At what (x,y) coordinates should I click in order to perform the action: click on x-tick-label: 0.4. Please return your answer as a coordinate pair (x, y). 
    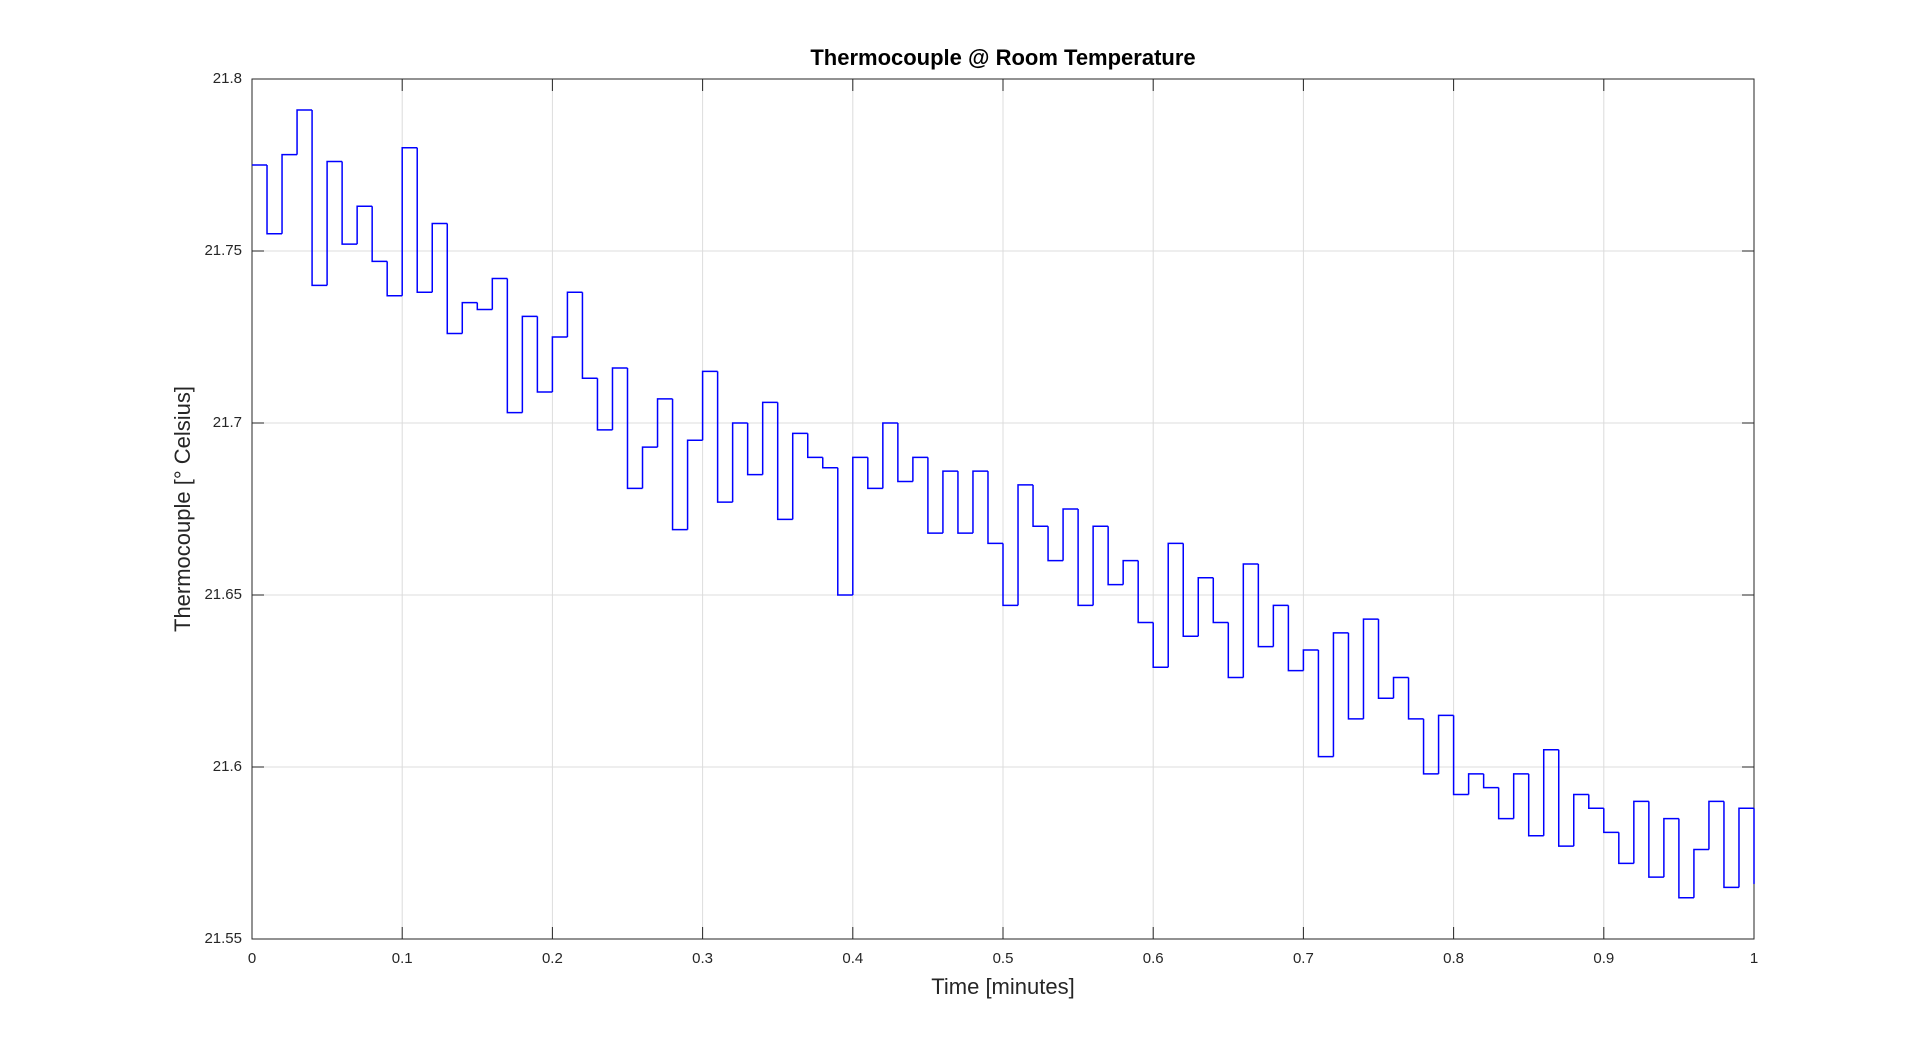
    Looking at the image, I should click on (852, 958).